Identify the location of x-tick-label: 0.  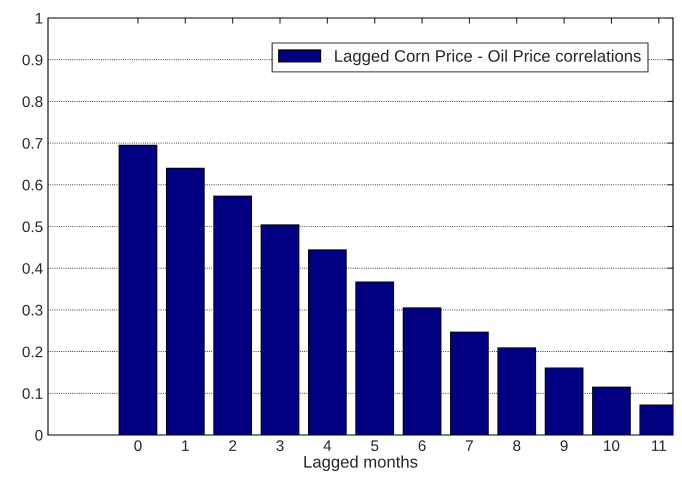
(138, 446).